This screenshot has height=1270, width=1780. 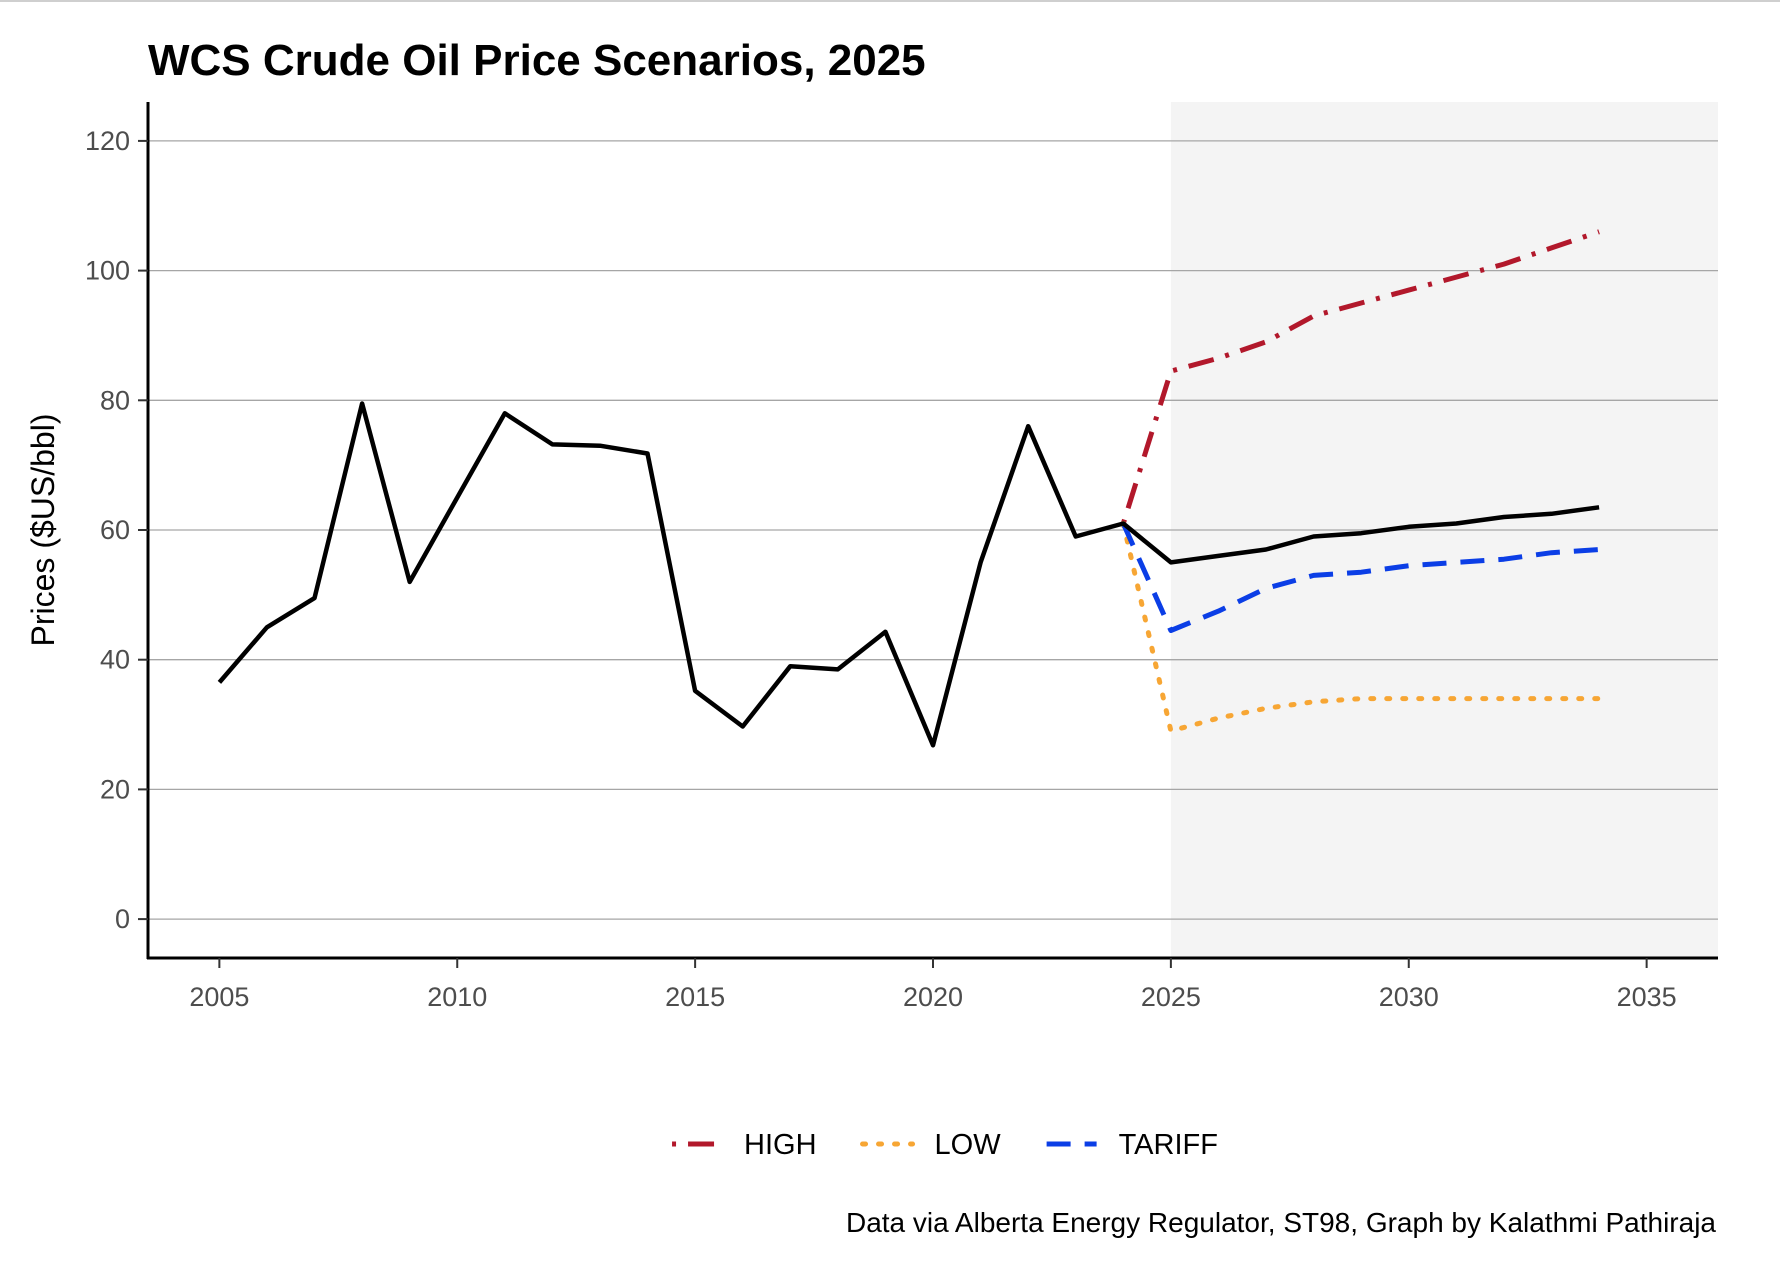 I want to click on x-tick-label-2010: 2010, so click(x=457, y=997).